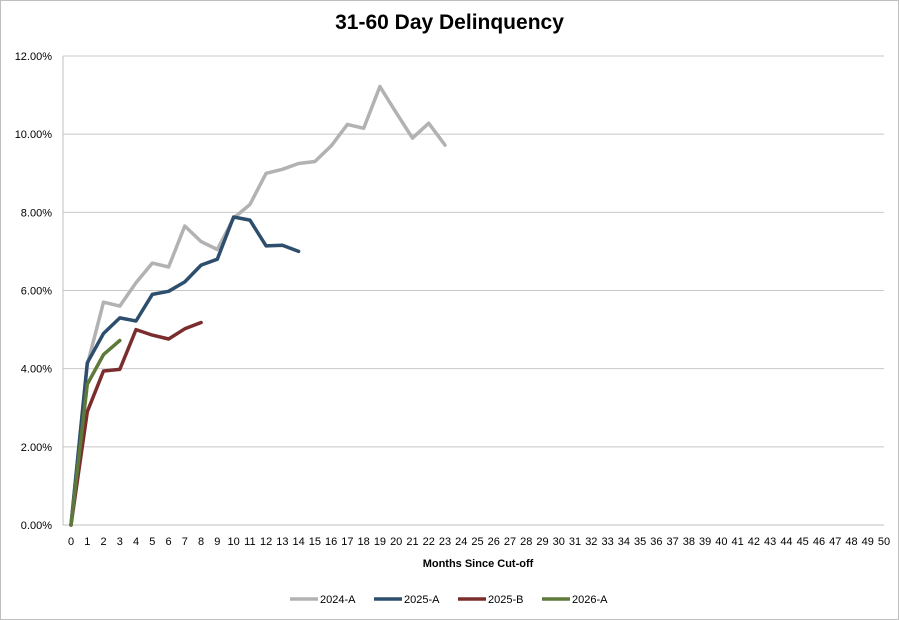 The height and width of the screenshot is (620, 899). I want to click on x-tick-label: 34, so click(624, 542).